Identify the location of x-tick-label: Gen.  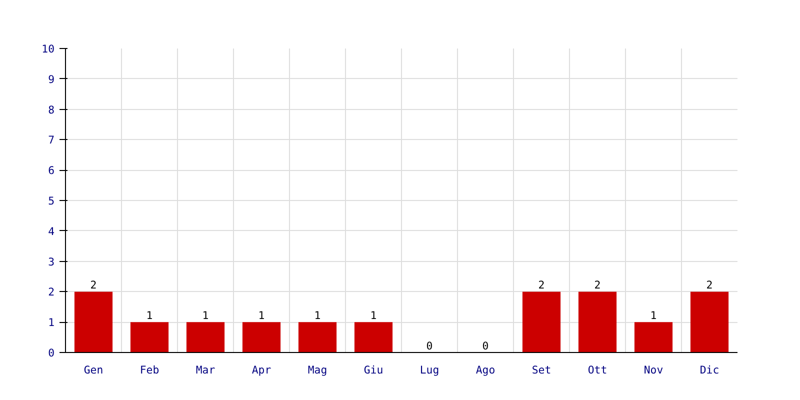
(94, 370).